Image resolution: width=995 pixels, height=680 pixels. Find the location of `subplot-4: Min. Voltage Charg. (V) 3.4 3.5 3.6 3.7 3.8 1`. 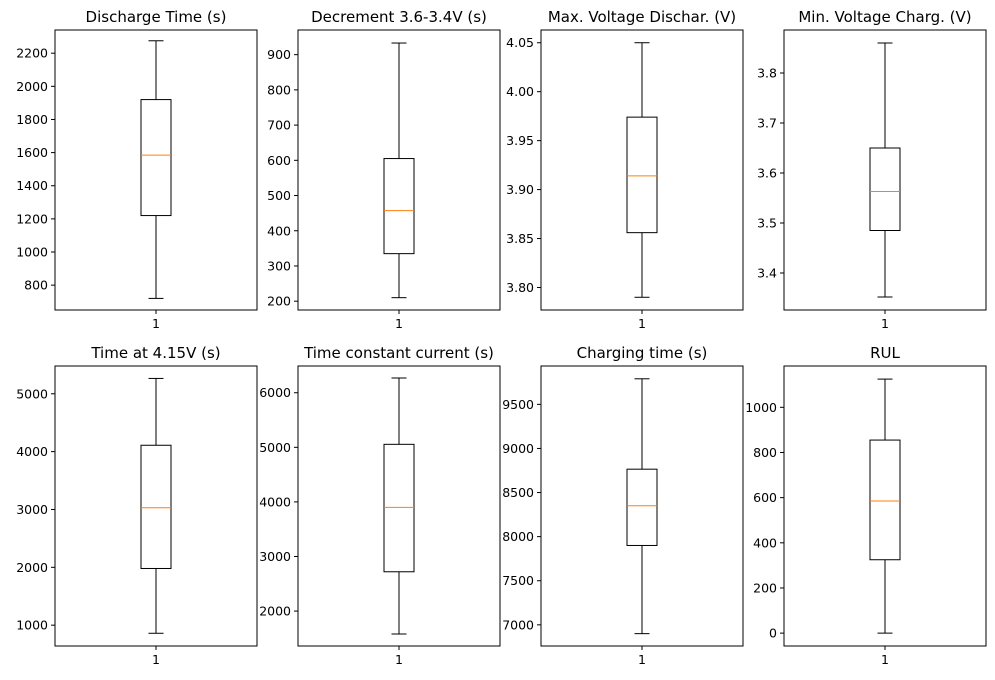

subplot-4: Min. Voltage Charg. (V) 3.4 3.5 3.6 3.7 3.8 1 is located at coordinates (872, 169).